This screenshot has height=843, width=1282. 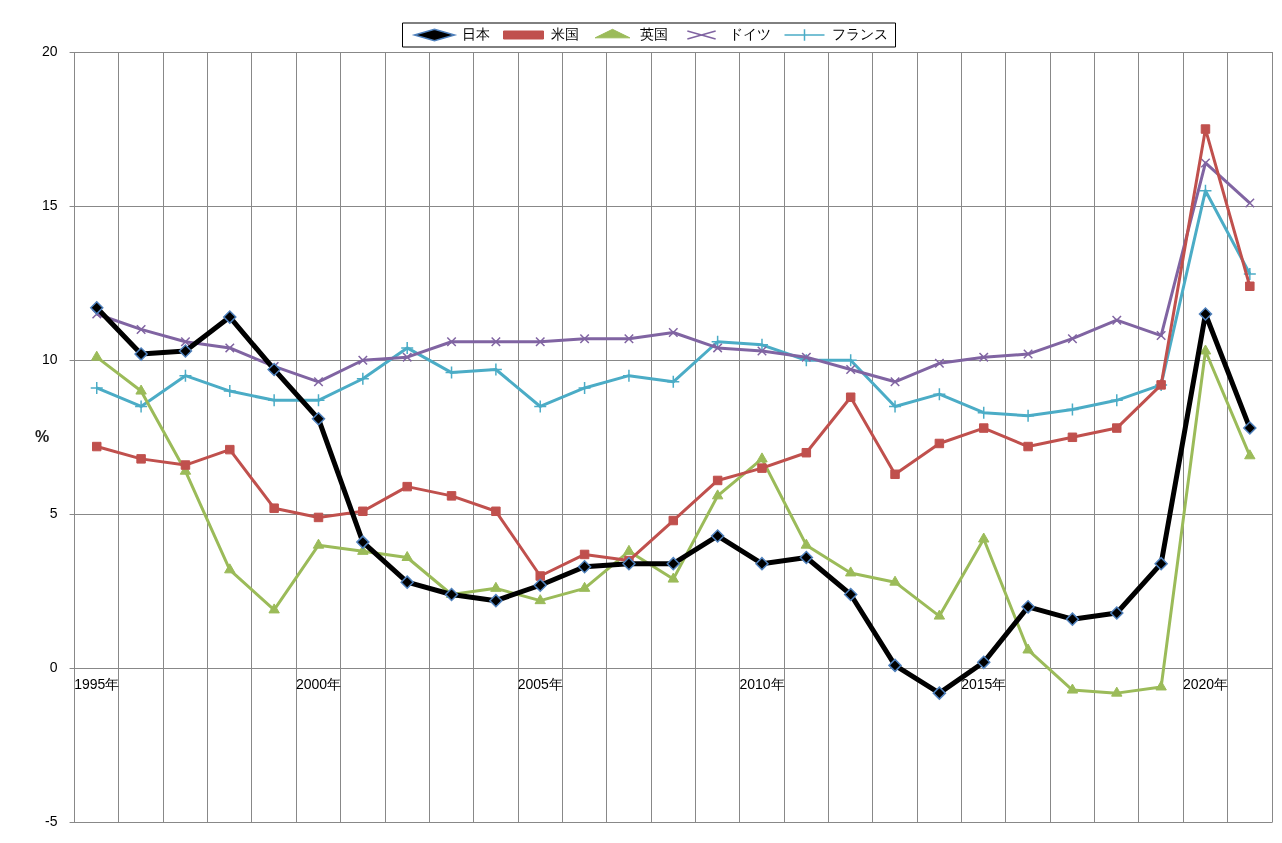 I want to click on legend-label: ドイツ, so click(x=749, y=33).